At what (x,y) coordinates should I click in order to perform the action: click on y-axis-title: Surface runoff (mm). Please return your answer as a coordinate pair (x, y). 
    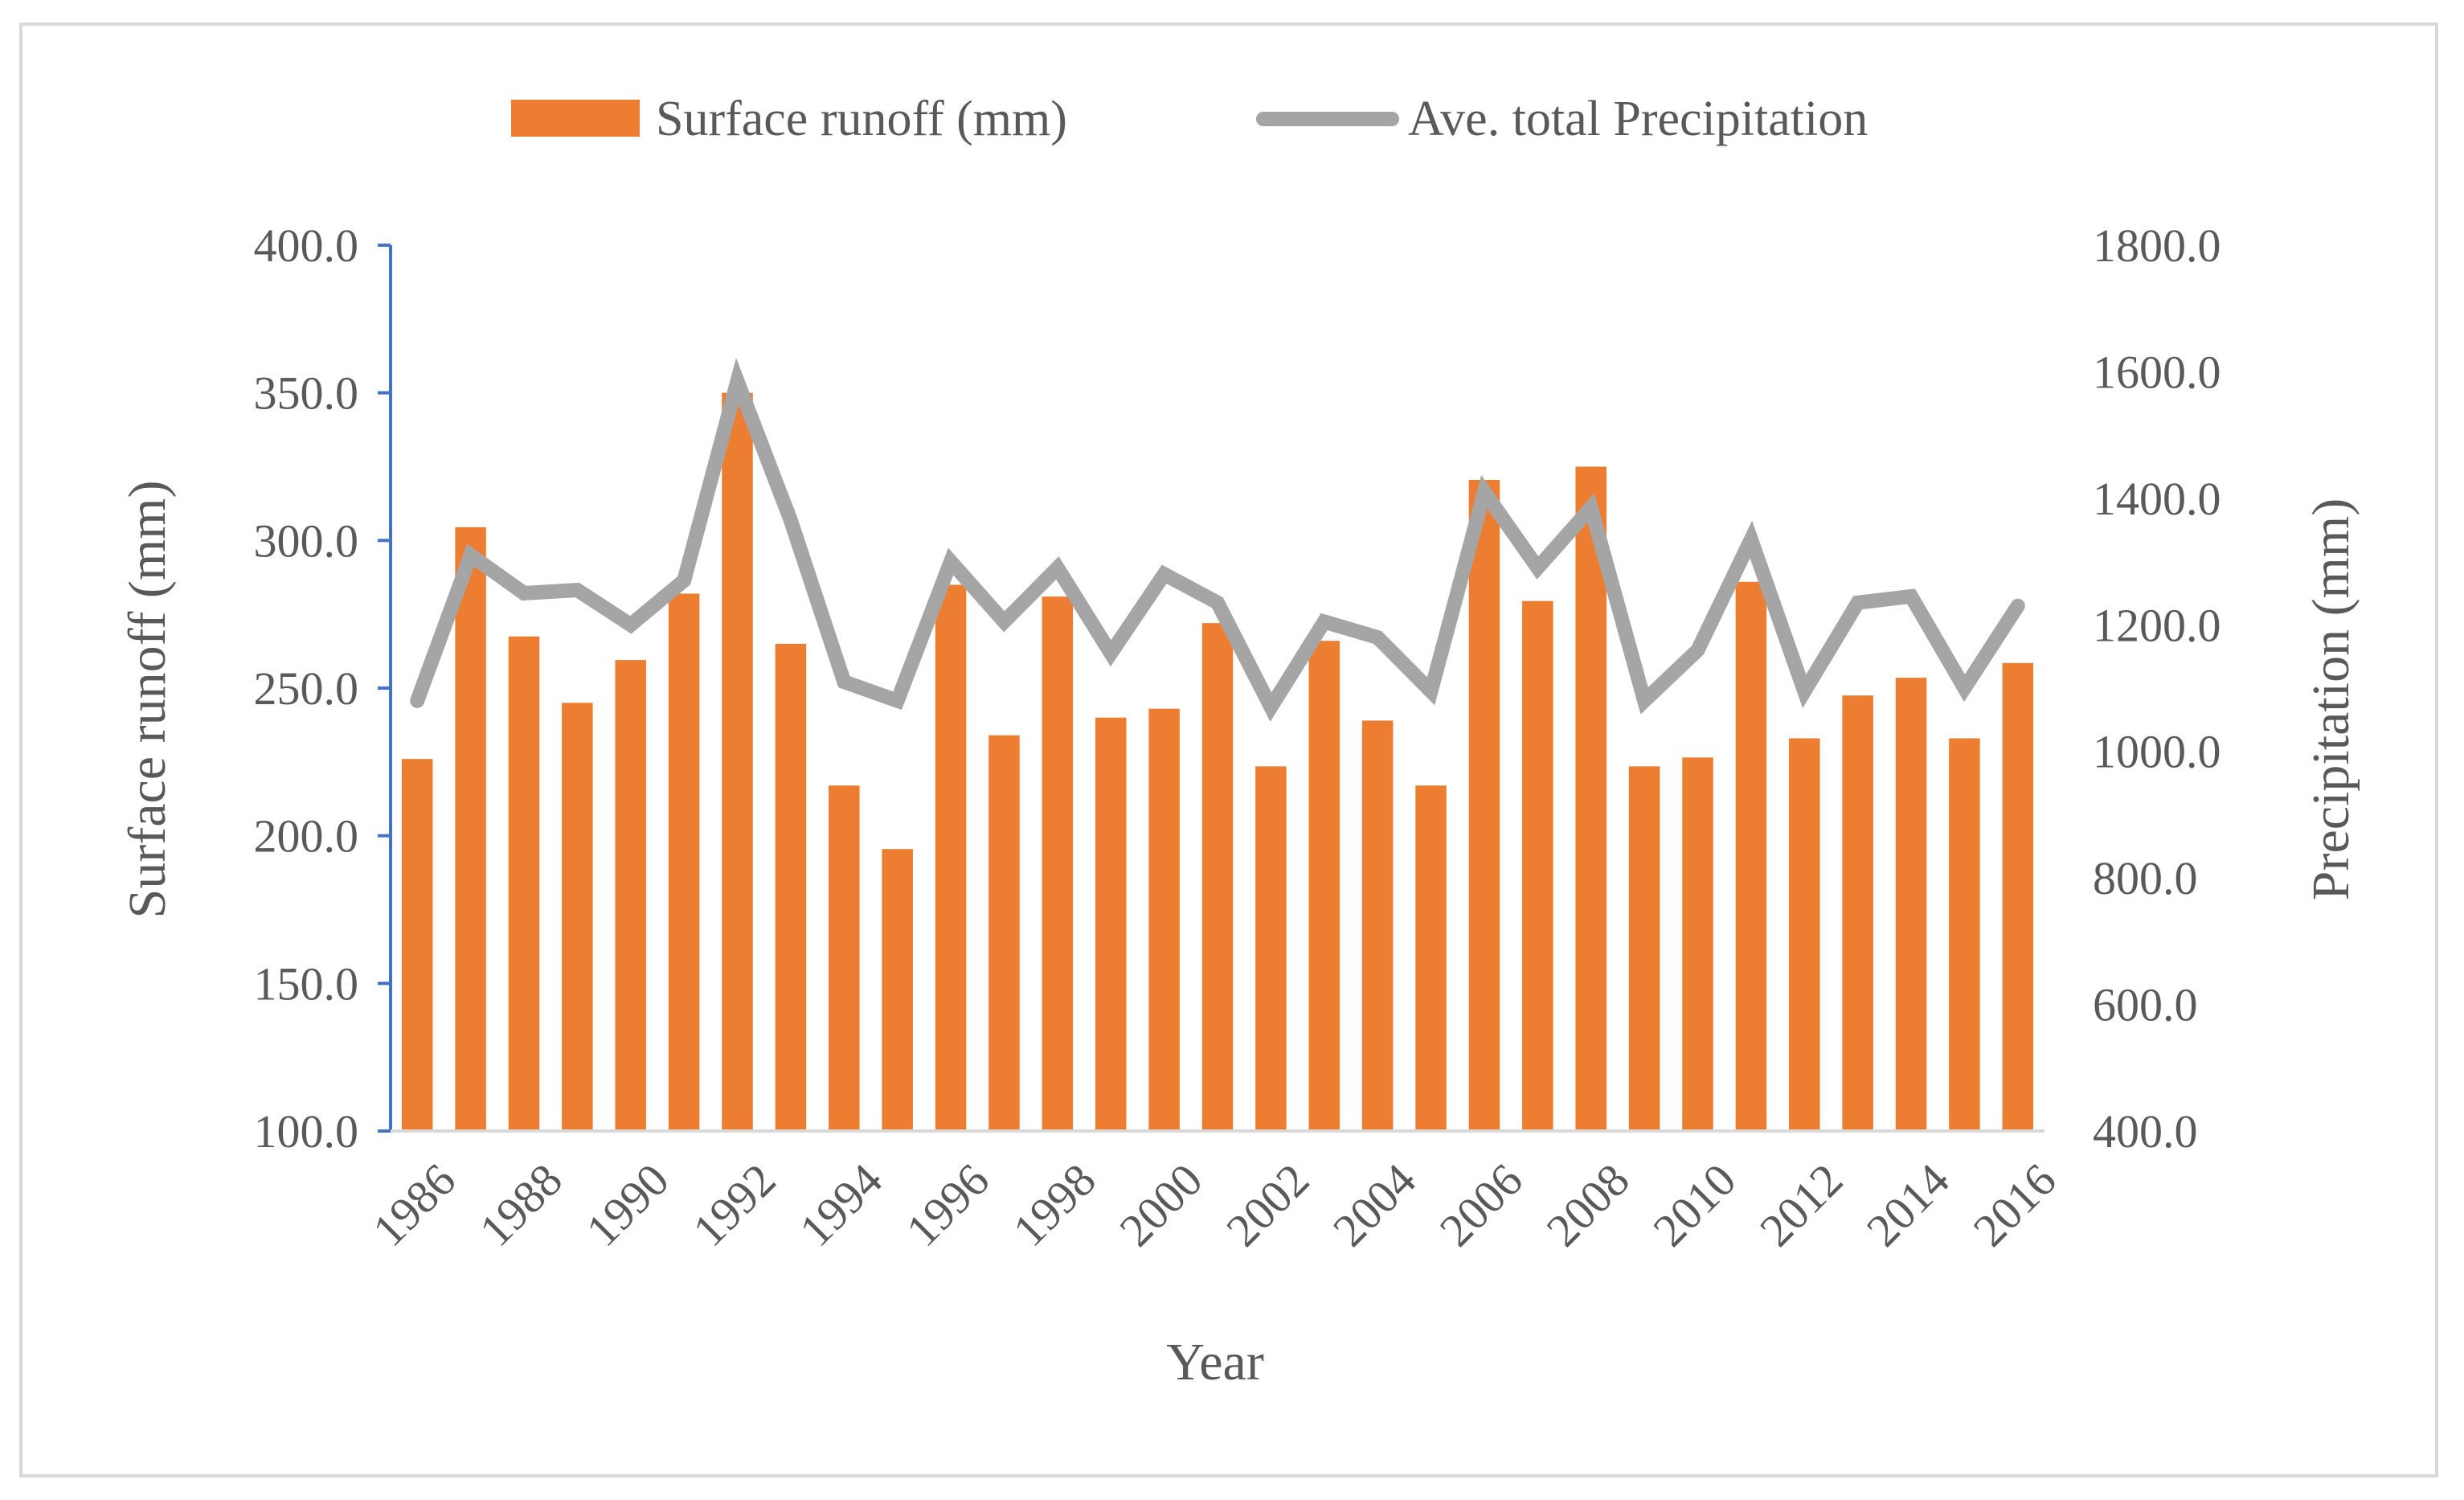
    Looking at the image, I should click on (147, 700).